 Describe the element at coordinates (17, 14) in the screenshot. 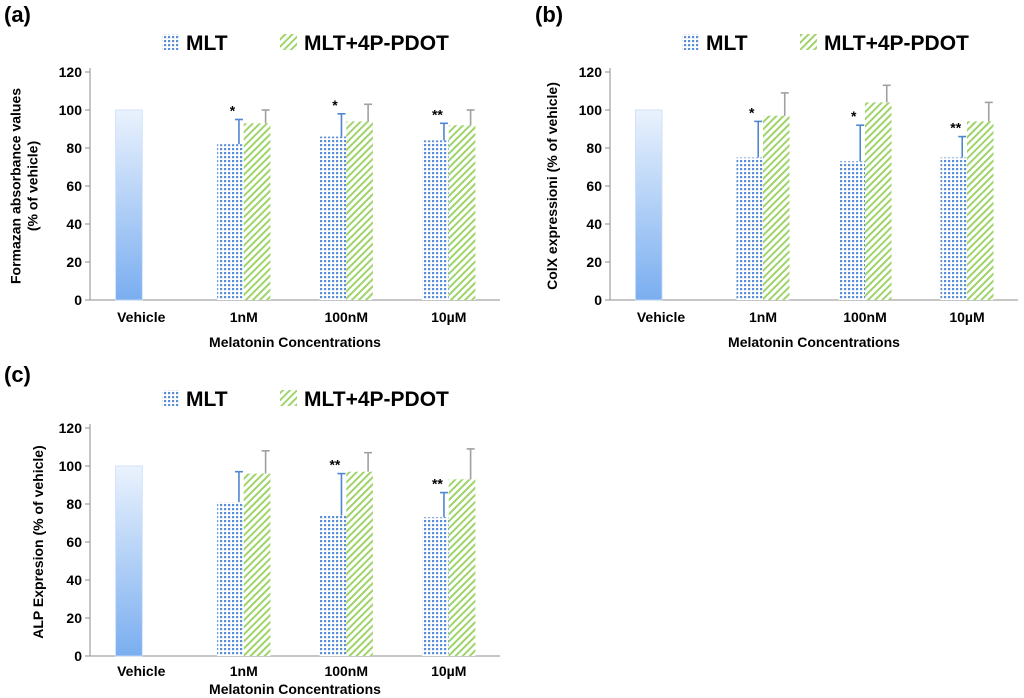

I see `panel-label: (a)` at that location.